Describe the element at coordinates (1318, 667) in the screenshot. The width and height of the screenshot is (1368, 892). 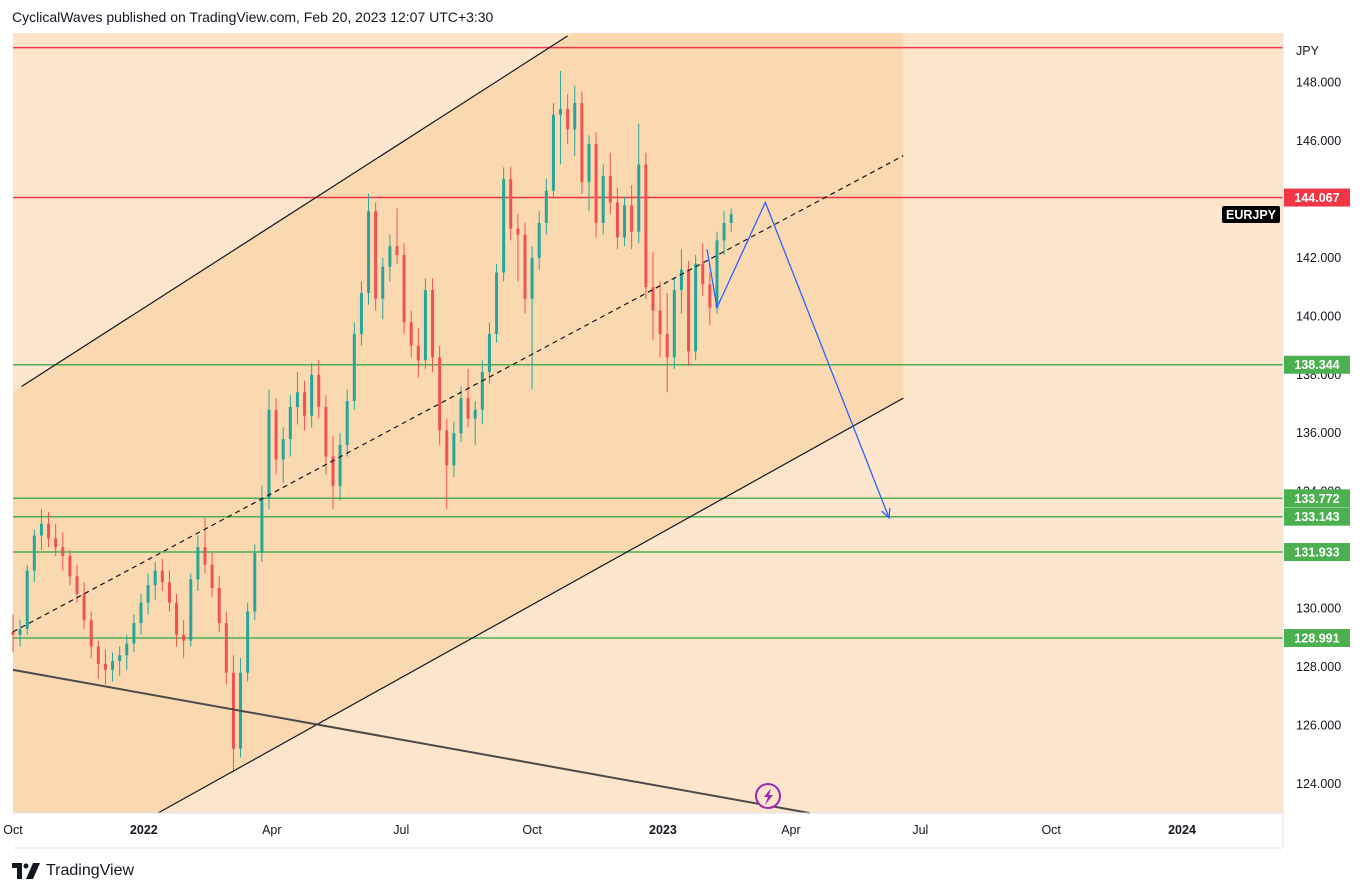
I see `price-tick-label: 128.000` at that location.